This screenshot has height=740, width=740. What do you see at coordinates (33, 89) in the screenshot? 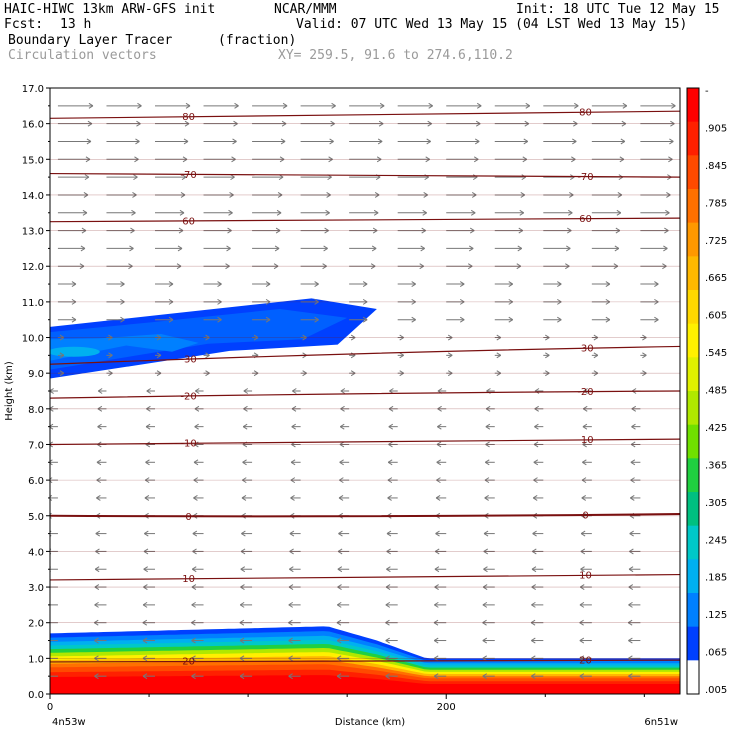
I see `y-tick-label: 17.0` at bounding box center [33, 89].